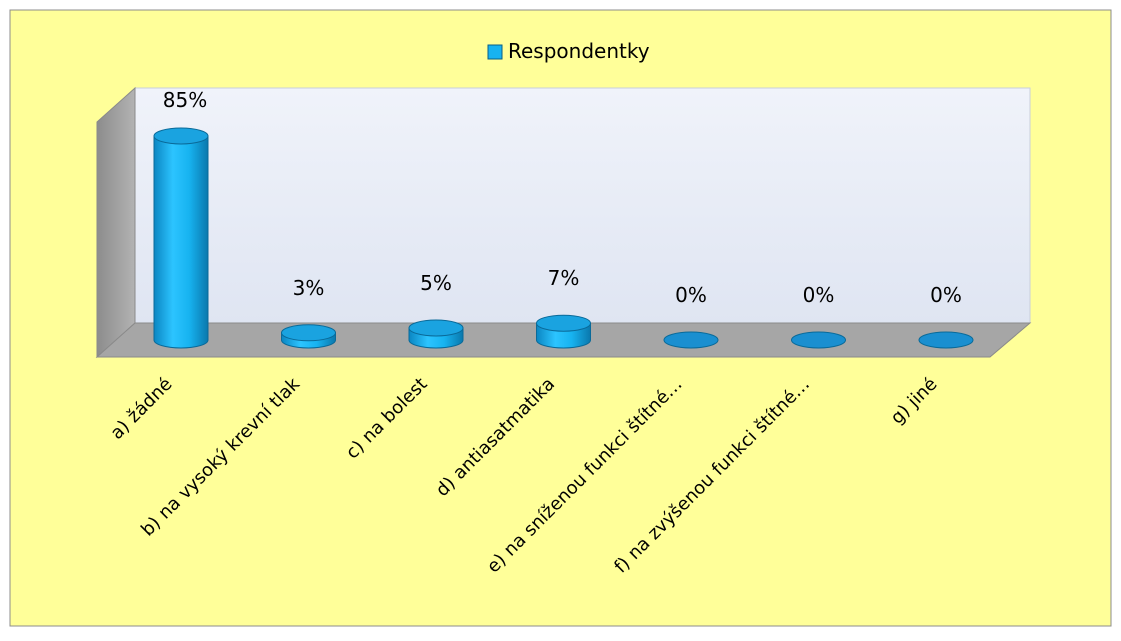 The image size is (1121, 641). Describe the element at coordinates (181, 242) in the screenshot. I see `bar-body` at that location.